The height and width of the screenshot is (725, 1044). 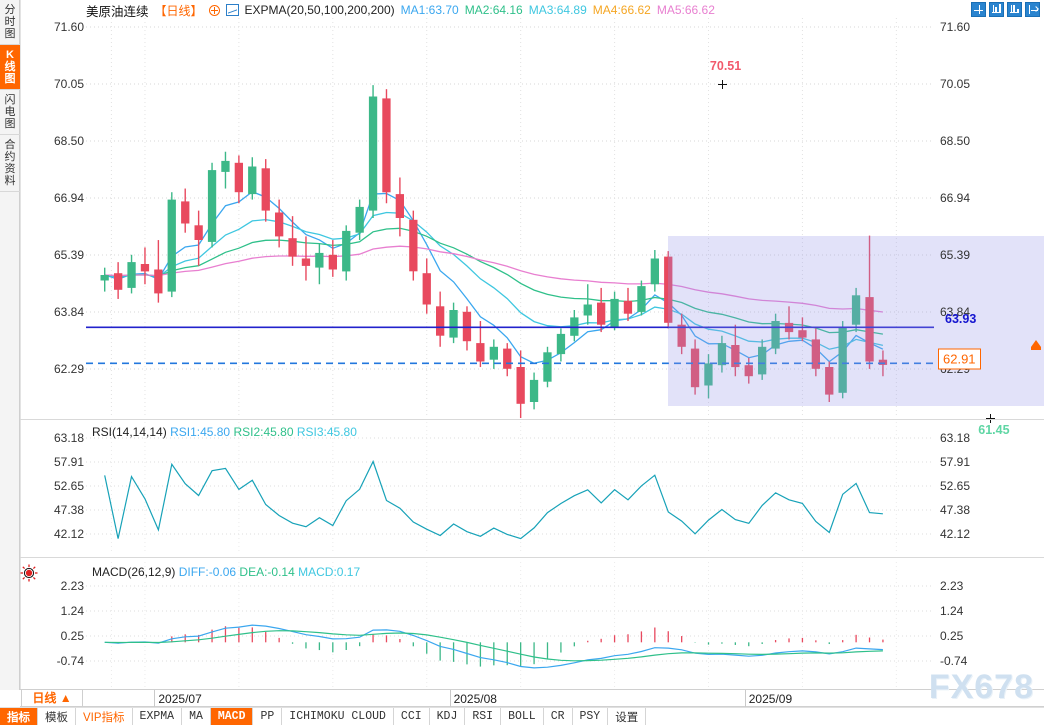 I want to click on current-price-tag: 62.91, so click(x=959, y=359).